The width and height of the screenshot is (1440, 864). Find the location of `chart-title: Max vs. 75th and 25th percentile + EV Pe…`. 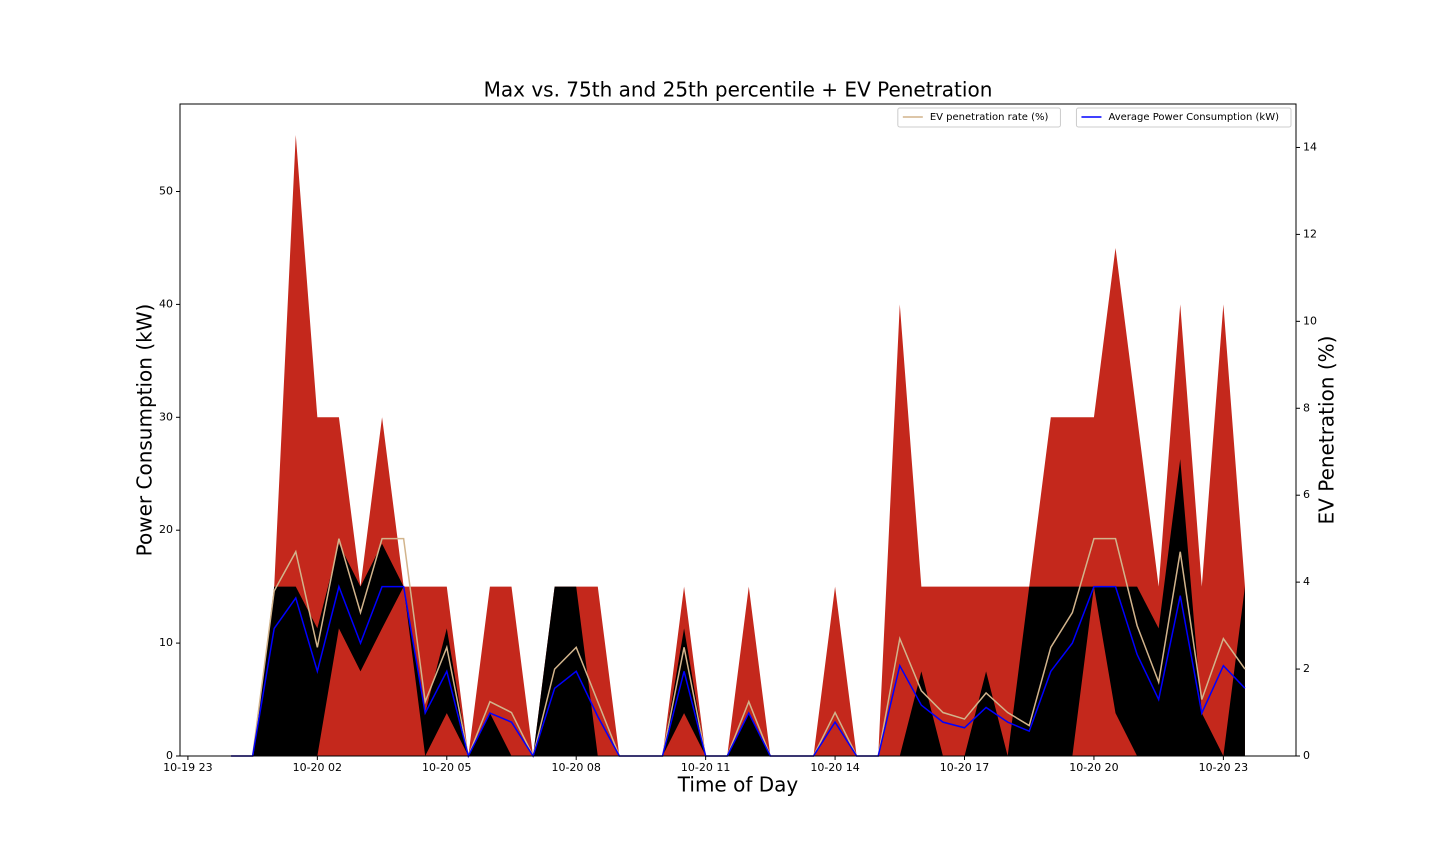

chart-title: Max vs. 75th and 25th percentile + EV Pe… is located at coordinates (738, 90).